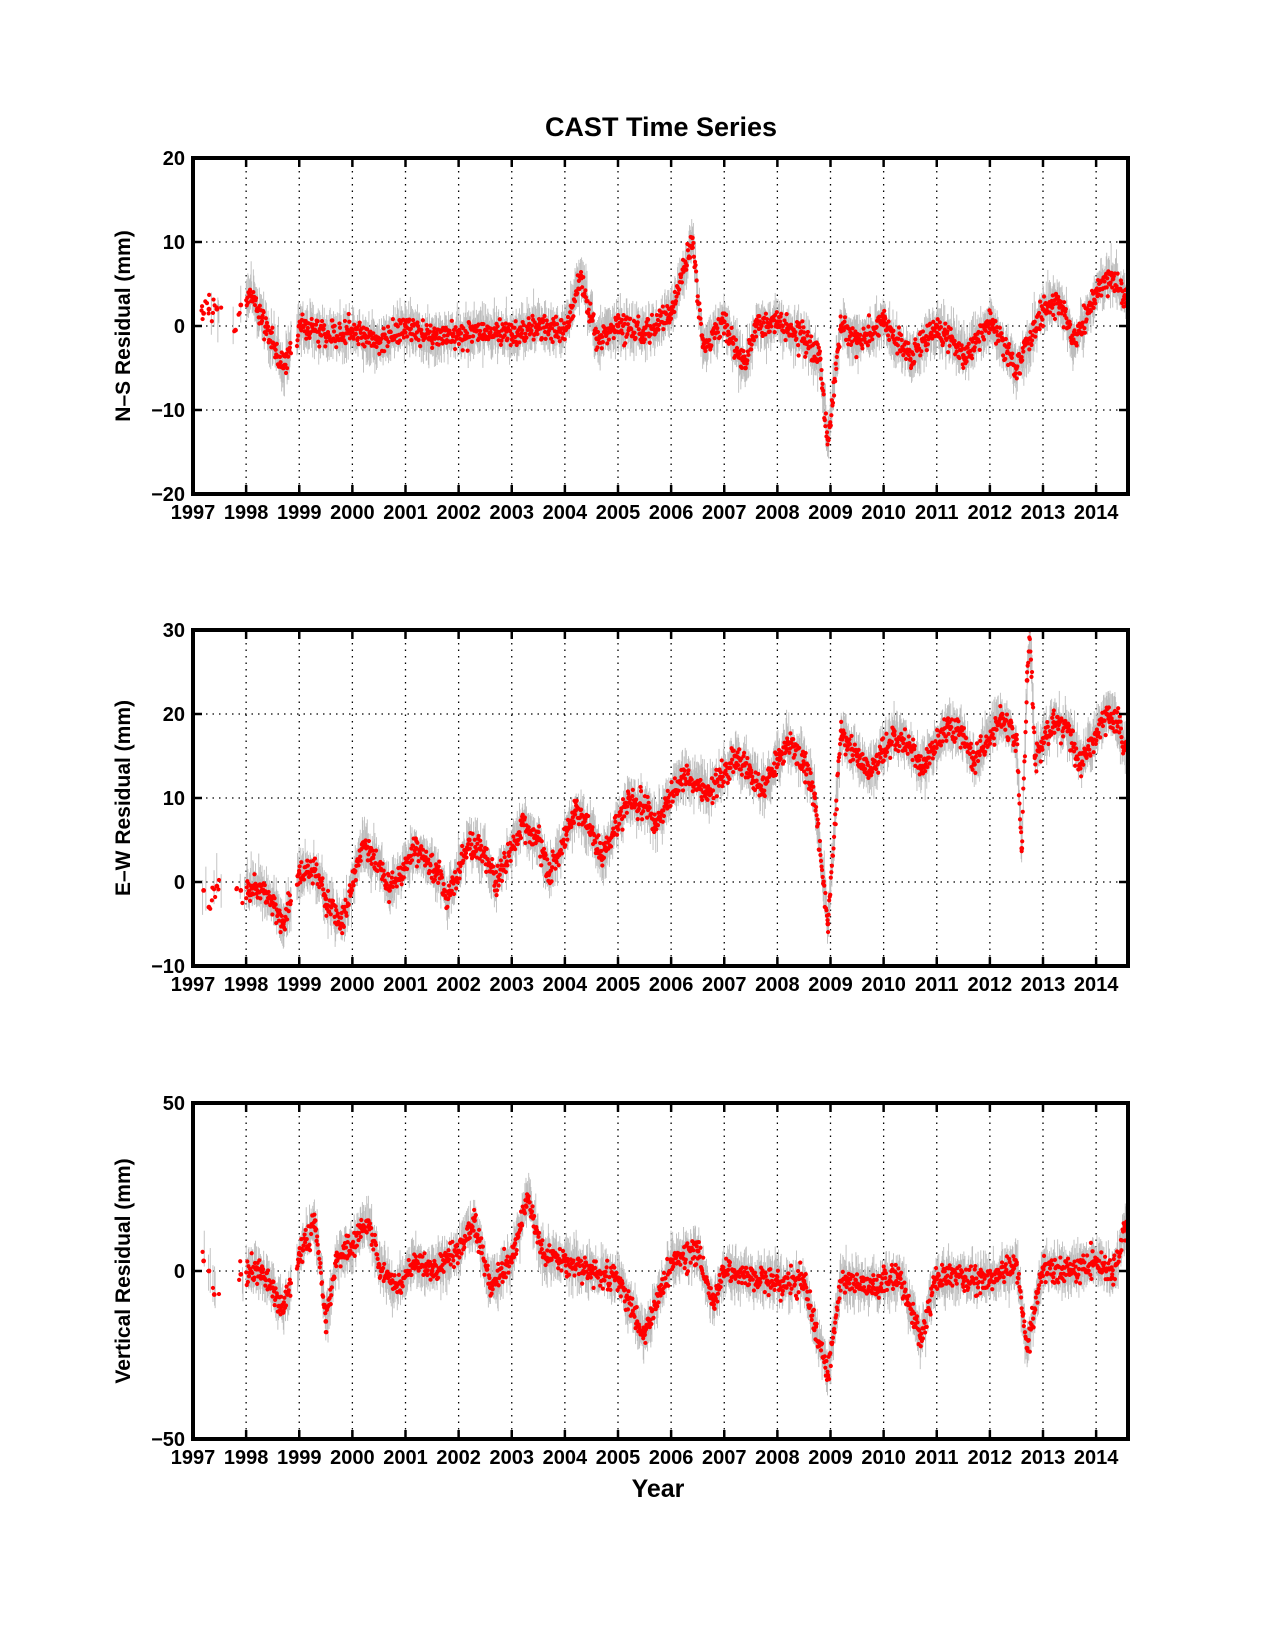 Image resolution: width=1275 pixels, height=1650 pixels. Describe the element at coordinates (664, 789) in the screenshot. I see `series-marks` at that location.